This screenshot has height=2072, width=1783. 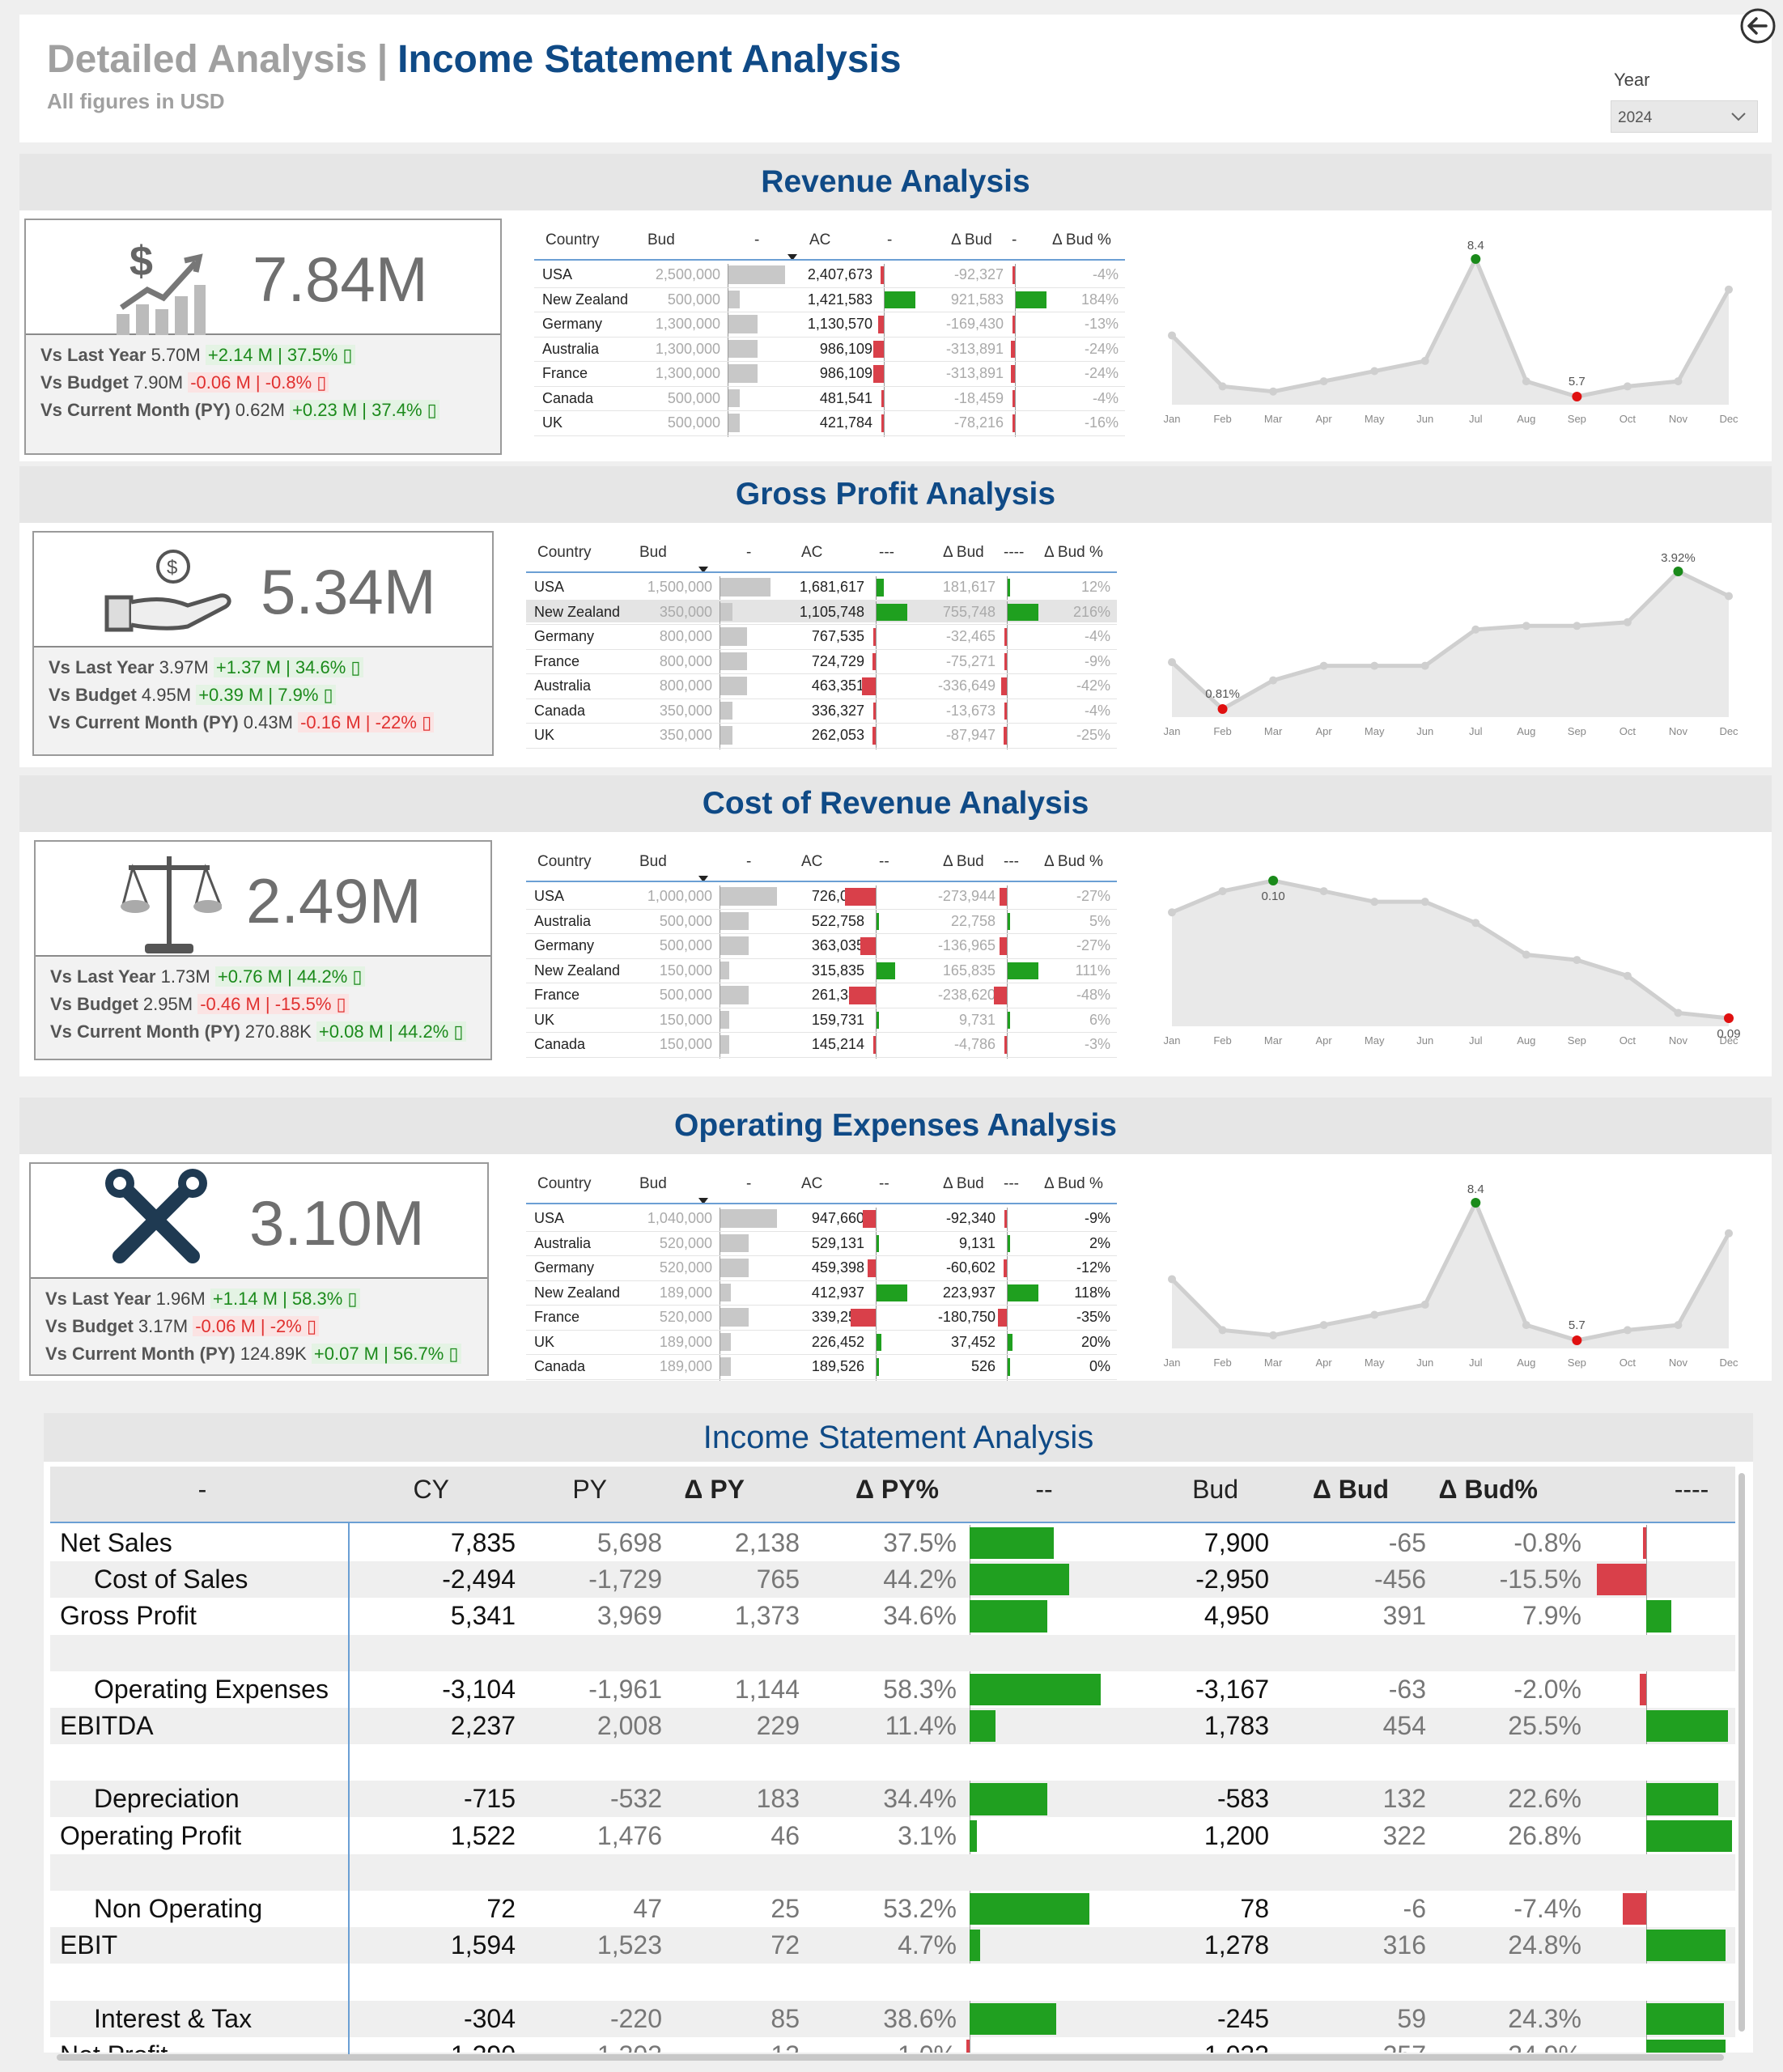 I want to click on is-col-header: Δ PY%, so click(x=897, y=1489).